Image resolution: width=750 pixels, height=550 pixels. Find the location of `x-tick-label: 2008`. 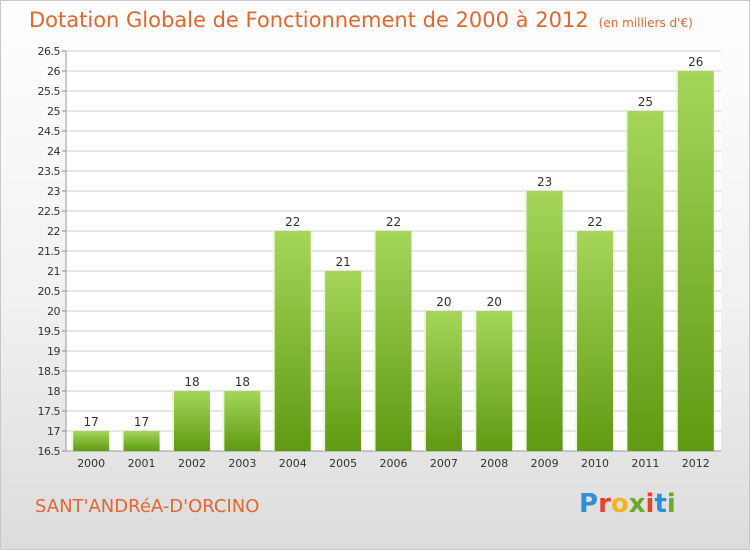

x-tick-label: 2008 is located at coordinates (494, 463).